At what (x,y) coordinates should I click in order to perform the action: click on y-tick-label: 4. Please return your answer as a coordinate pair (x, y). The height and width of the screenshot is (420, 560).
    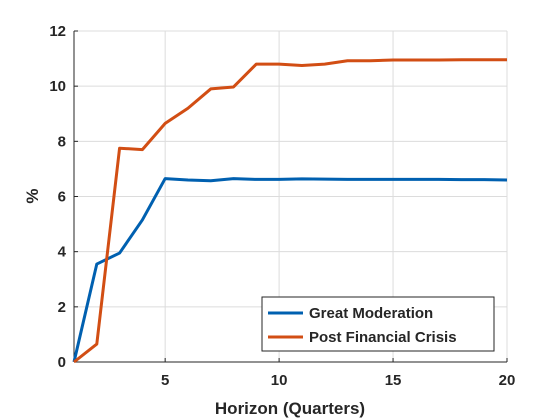
    Looking at the image, I should click on (62, 252).